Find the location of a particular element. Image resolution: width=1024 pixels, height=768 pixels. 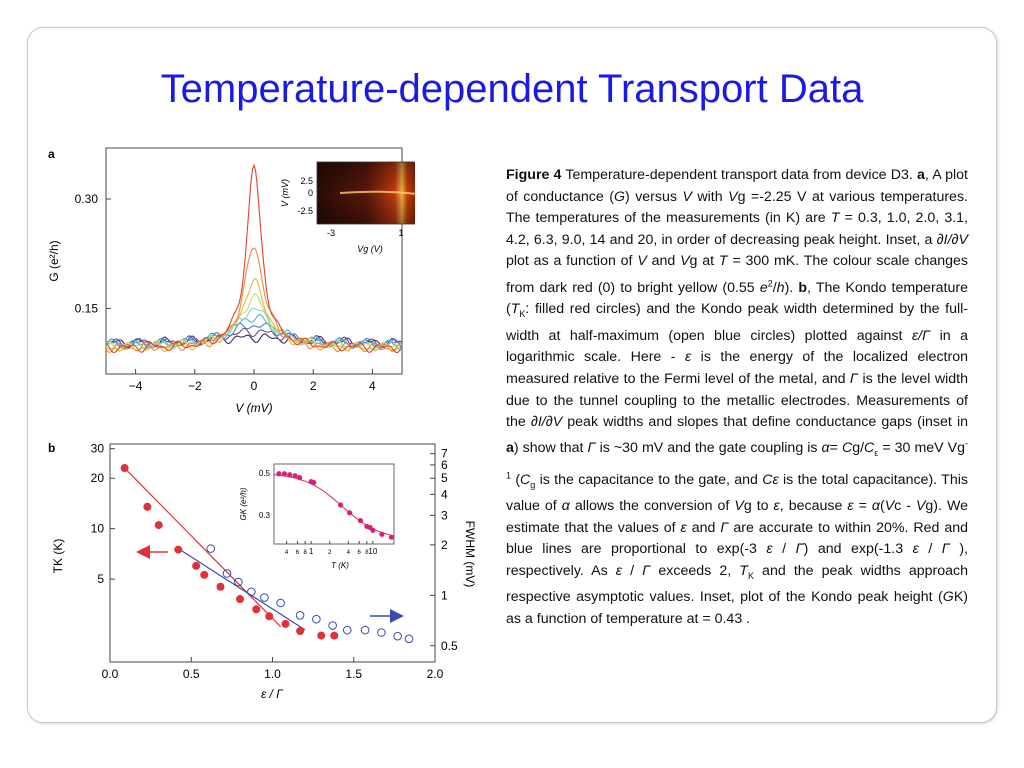

x-tick-label: 1.5 is located at coordinates (353, 674).